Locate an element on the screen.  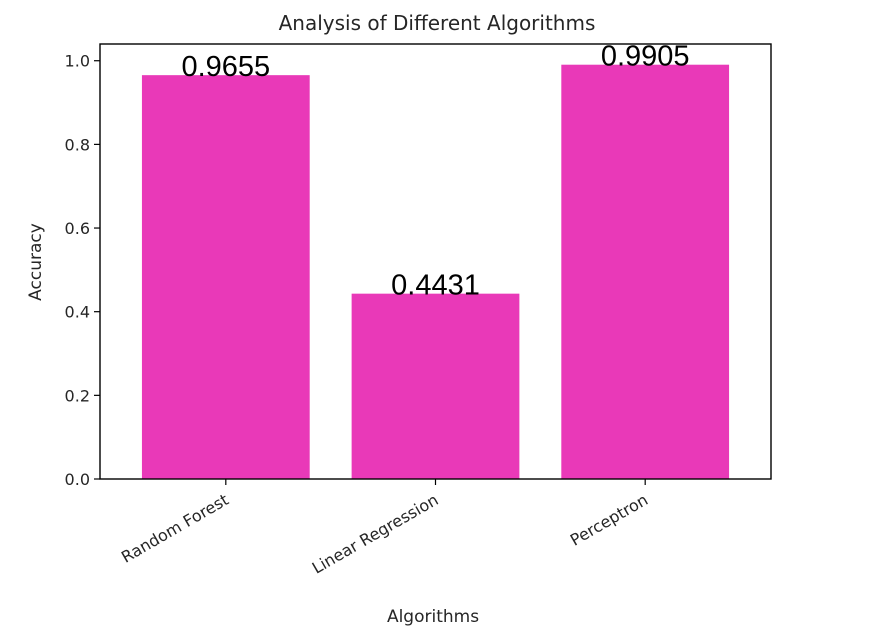
y-tick-label-2: 0.4 is located at coordinates (77, 312).